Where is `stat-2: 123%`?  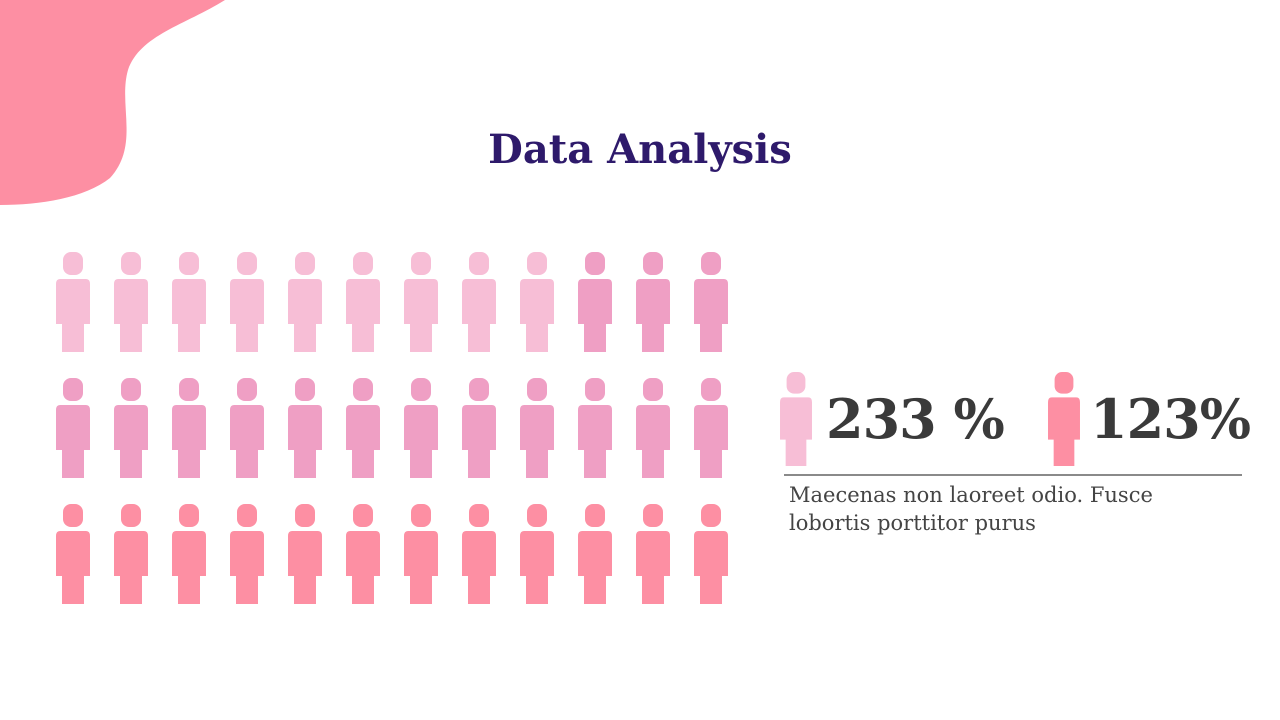
stat-2: 123% is located at coordinates (1149, 419).